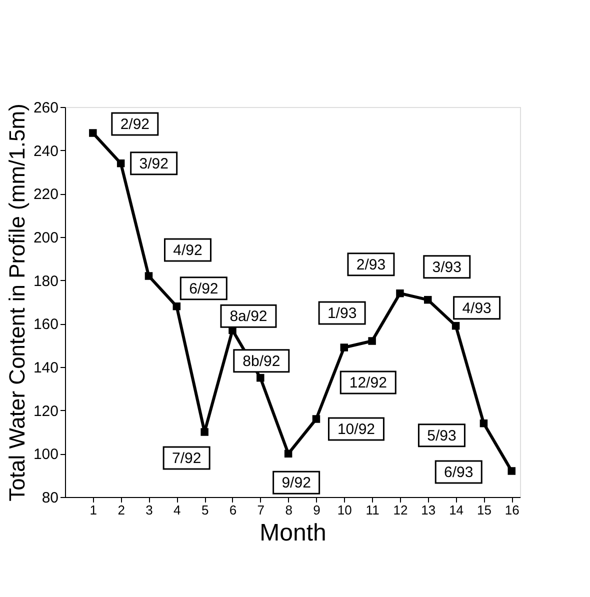 The image size is (590, 597). I want to click on x-tick-label: 8, so click(288, 510).